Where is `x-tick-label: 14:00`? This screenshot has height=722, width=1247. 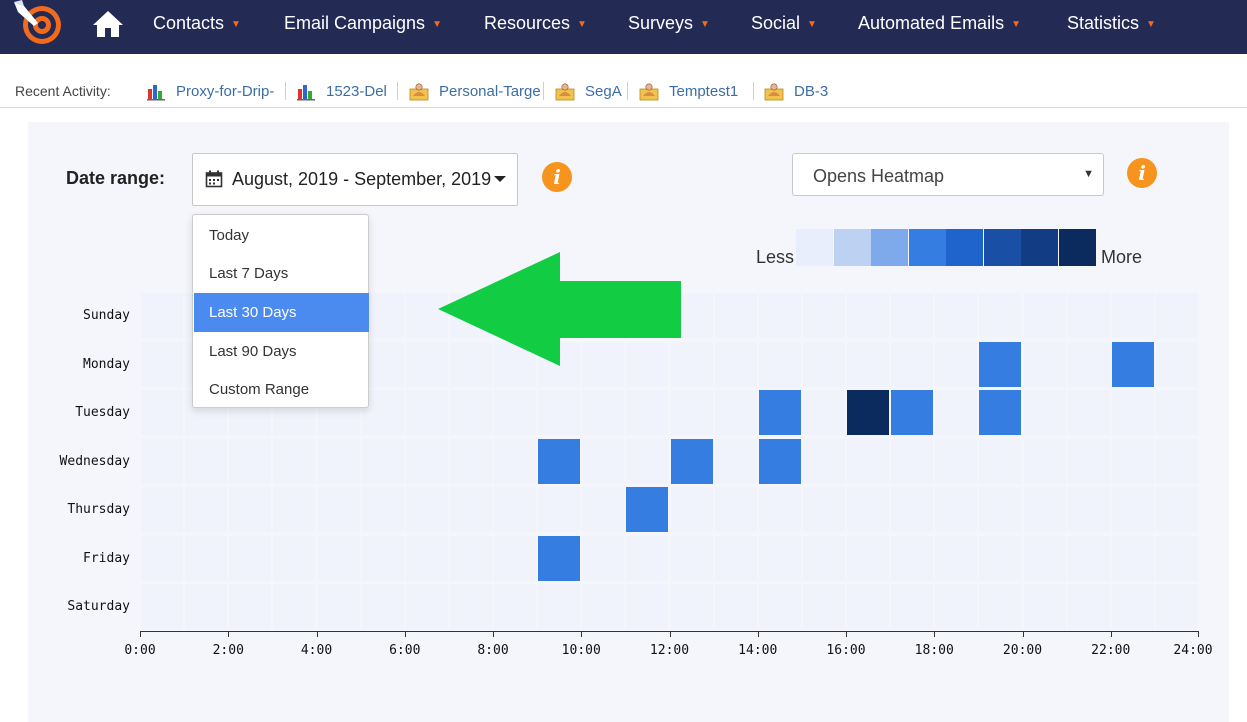
x-tick-label: 14:00 is located at coordinates (758, 650).